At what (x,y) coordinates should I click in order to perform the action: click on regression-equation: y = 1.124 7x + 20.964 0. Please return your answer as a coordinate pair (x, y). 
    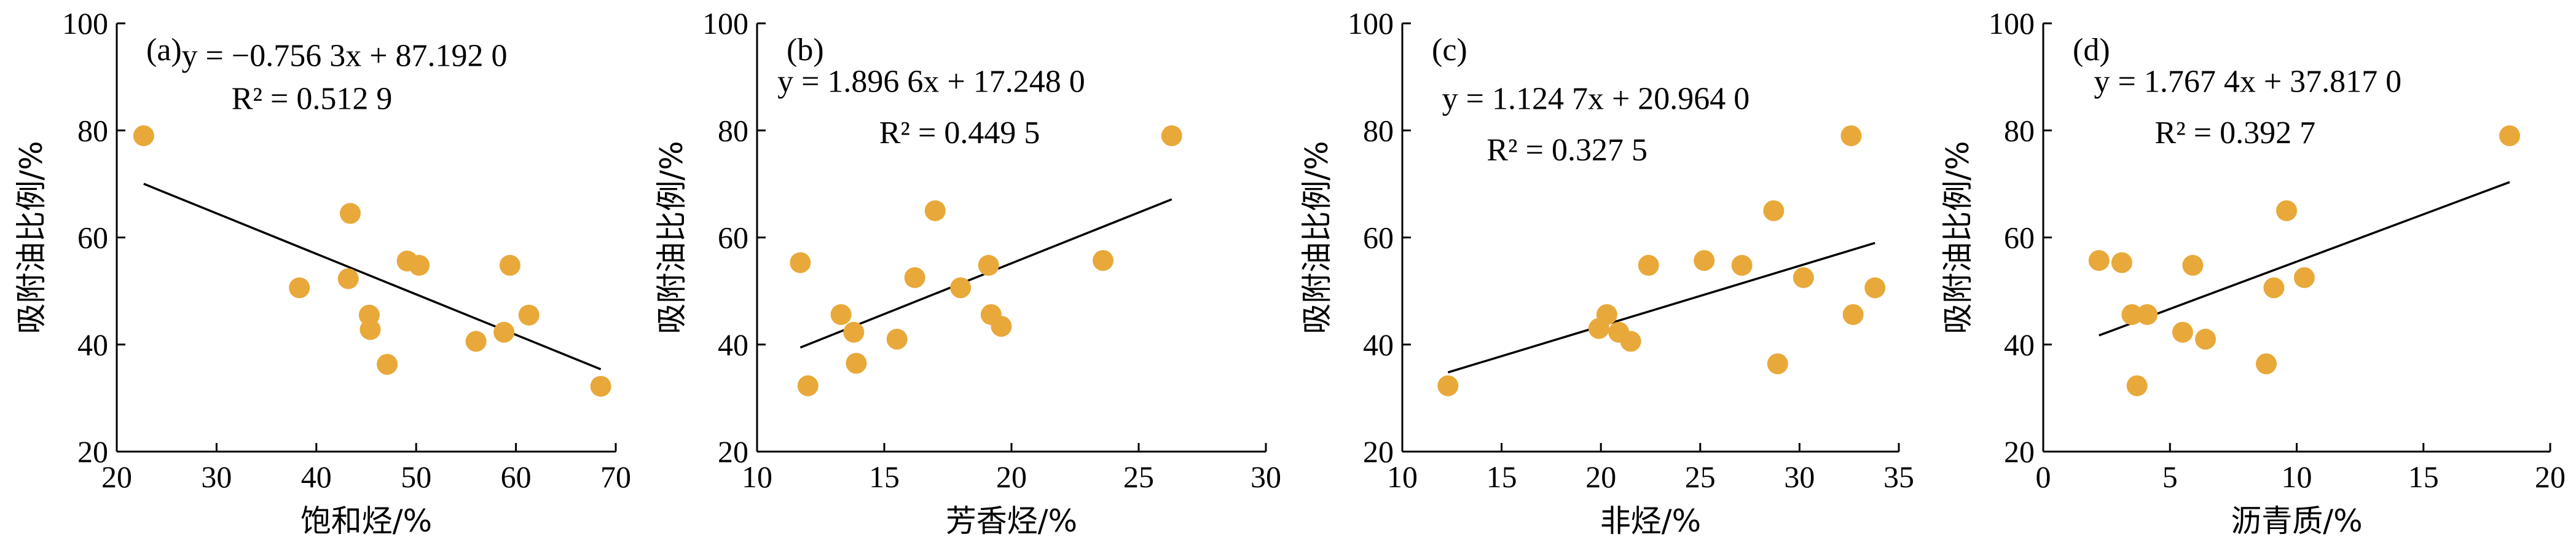
    Looking at the image, I should click on (1596, 98).